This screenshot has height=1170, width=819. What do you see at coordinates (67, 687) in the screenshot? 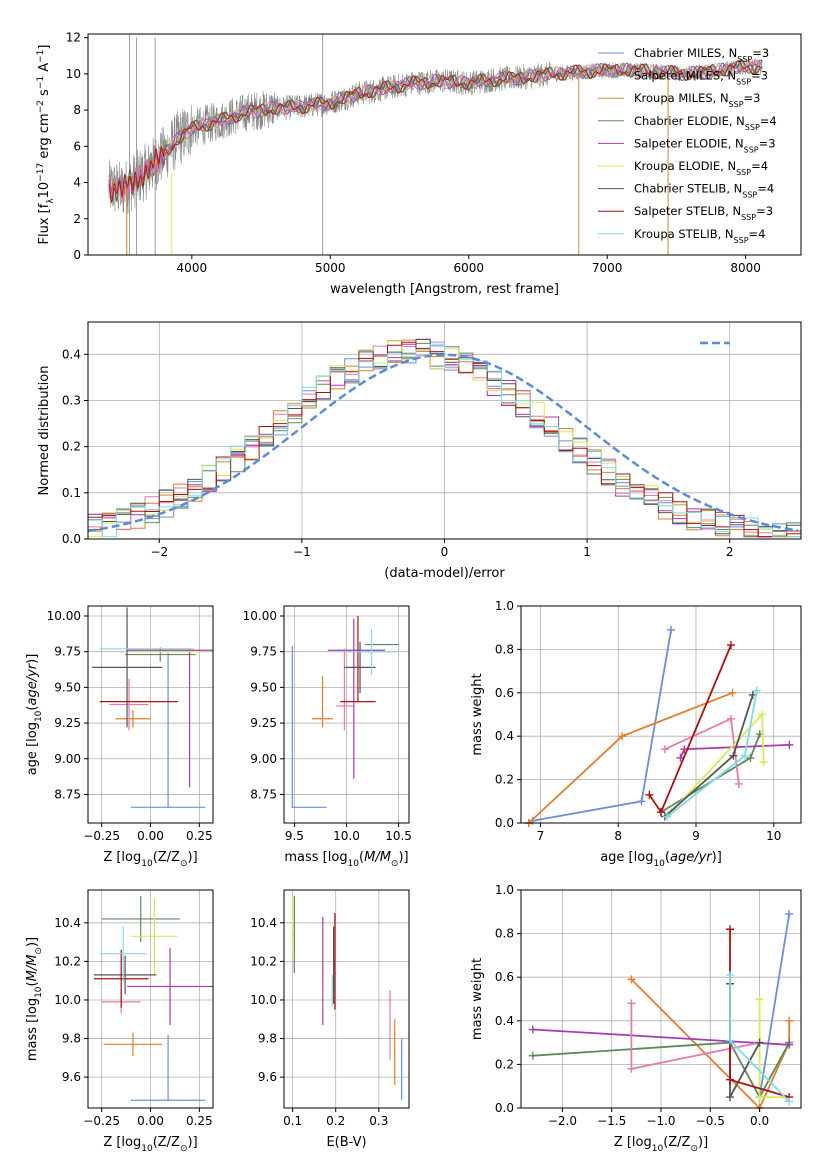
I see `y-tick-label: 9.50` at bounding box center [67, 687].